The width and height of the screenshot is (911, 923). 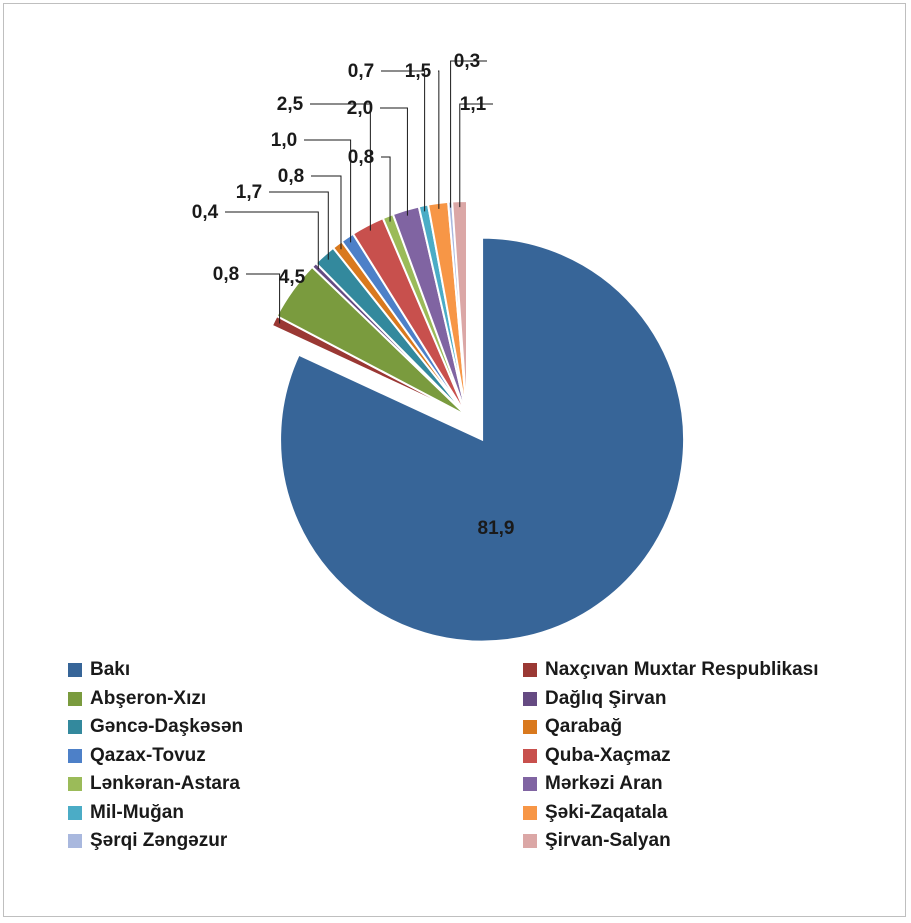 I want to click on legend-item: Mərkəzi Aran, so click(x=593, y=784).